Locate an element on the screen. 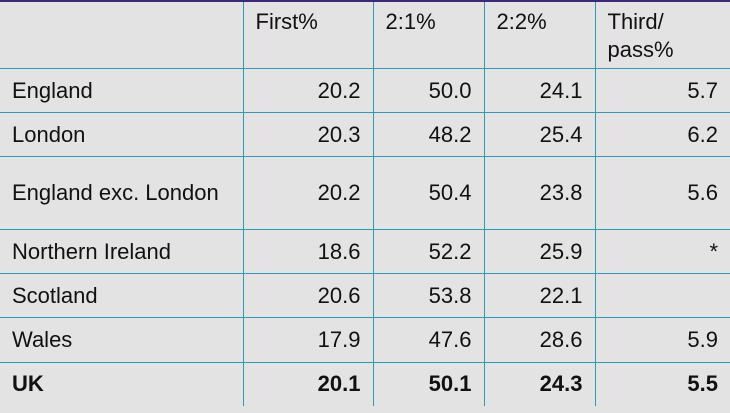 The width and height of the screenshot is (730, 413). table-row: London 20.3 48.2 25.4 6.2 is located at coordinates (365, 134).